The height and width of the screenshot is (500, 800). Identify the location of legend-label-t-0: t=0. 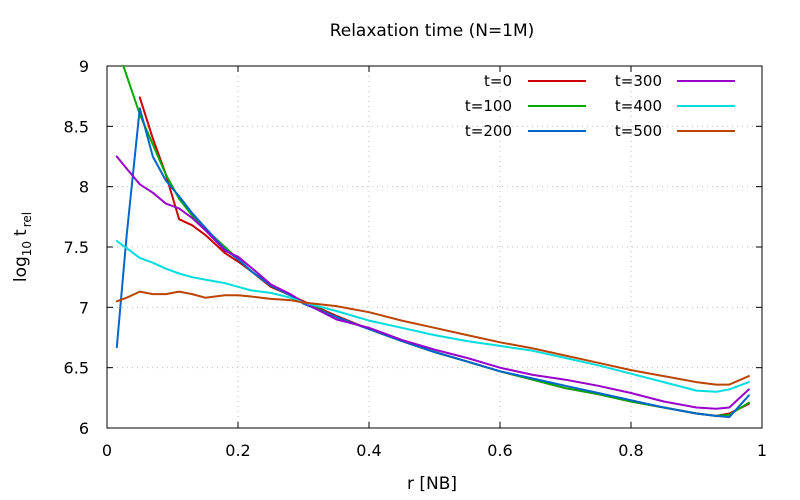
(498, 81).